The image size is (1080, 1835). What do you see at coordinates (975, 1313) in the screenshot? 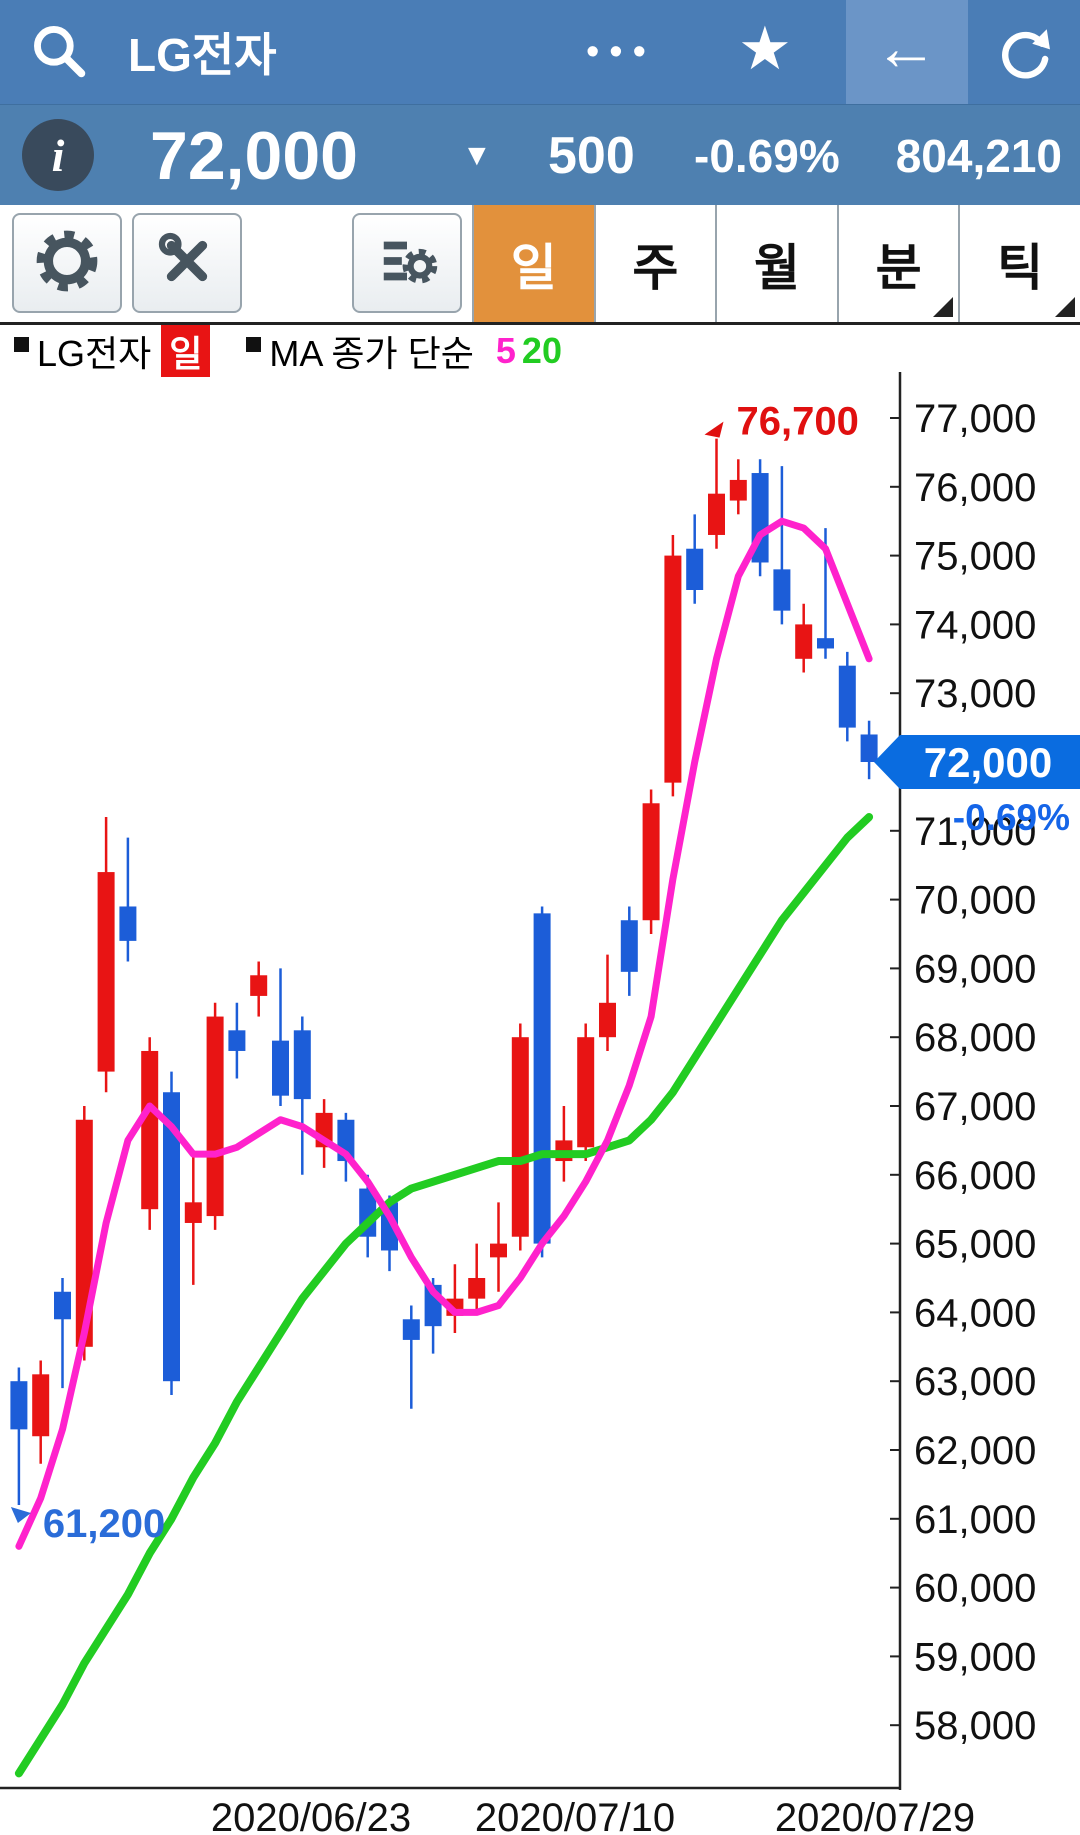
I see `svg-text: 64,000` at bounding box center [975, 1313].